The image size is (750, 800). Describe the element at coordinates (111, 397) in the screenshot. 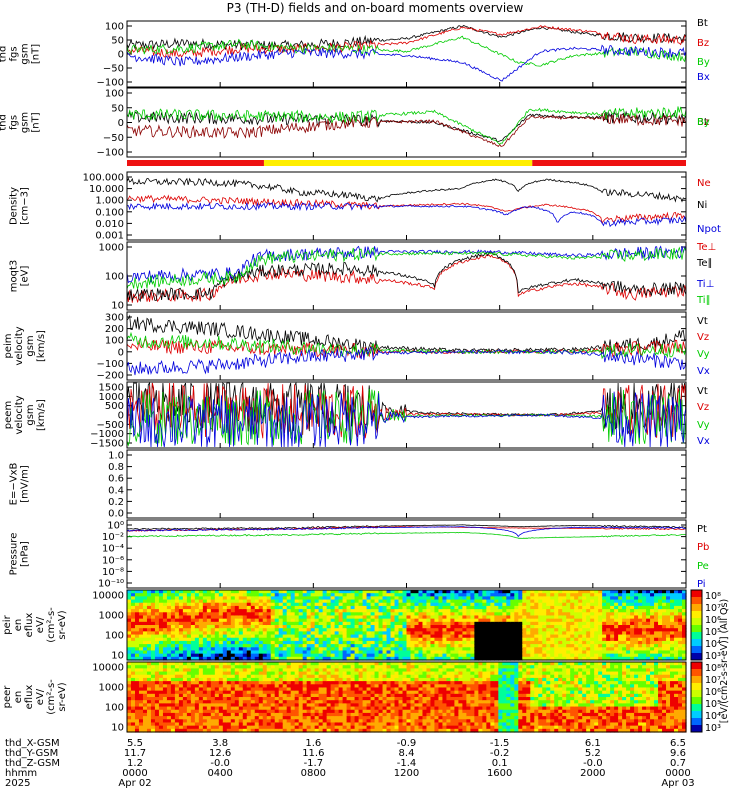

I see `y-tick-label: 1000` at that location.